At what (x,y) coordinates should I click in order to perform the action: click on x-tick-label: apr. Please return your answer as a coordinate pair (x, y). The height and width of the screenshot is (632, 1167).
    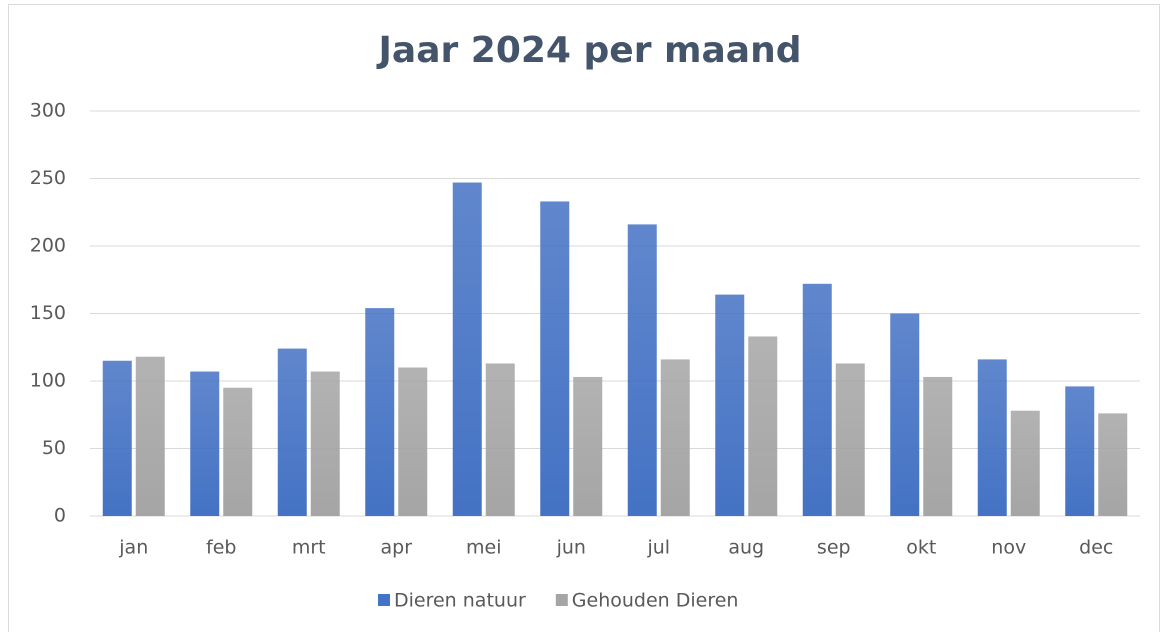
    Looking at the image, I should click on (396, 548).